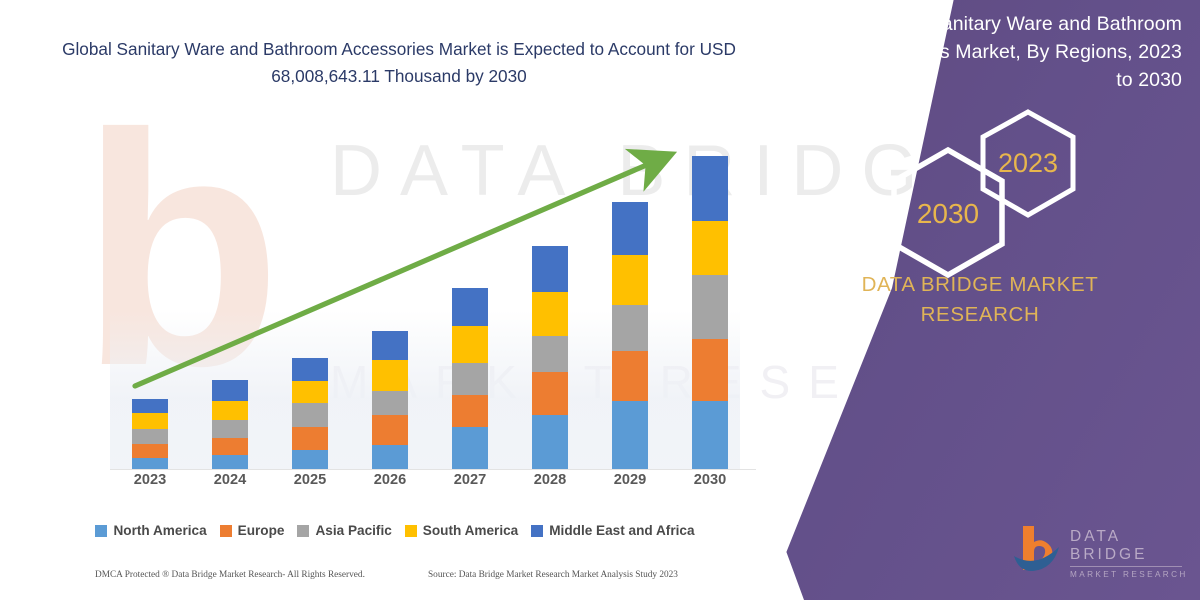 This screenshot has height=600, width=1200. What do you see at coordinates (980, 284) in the screenshot?
I see `brand-line-1: DATA BRIDGE MARKET` at bounding box center [980, 284].